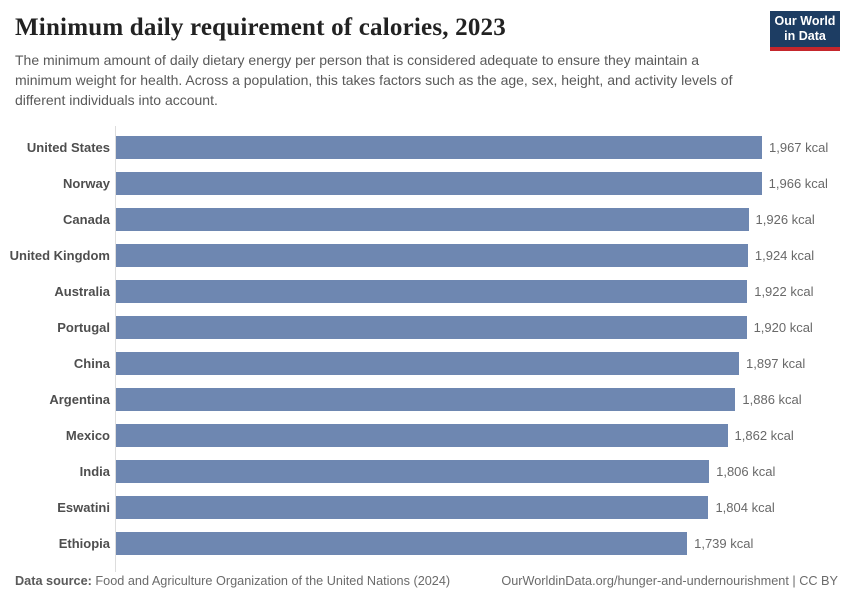 This screenshot has height=600, width=850. Describe the element at coordinates (764, 436) in the screenshot. I see `value-label: 1,862 kcal` at that location.